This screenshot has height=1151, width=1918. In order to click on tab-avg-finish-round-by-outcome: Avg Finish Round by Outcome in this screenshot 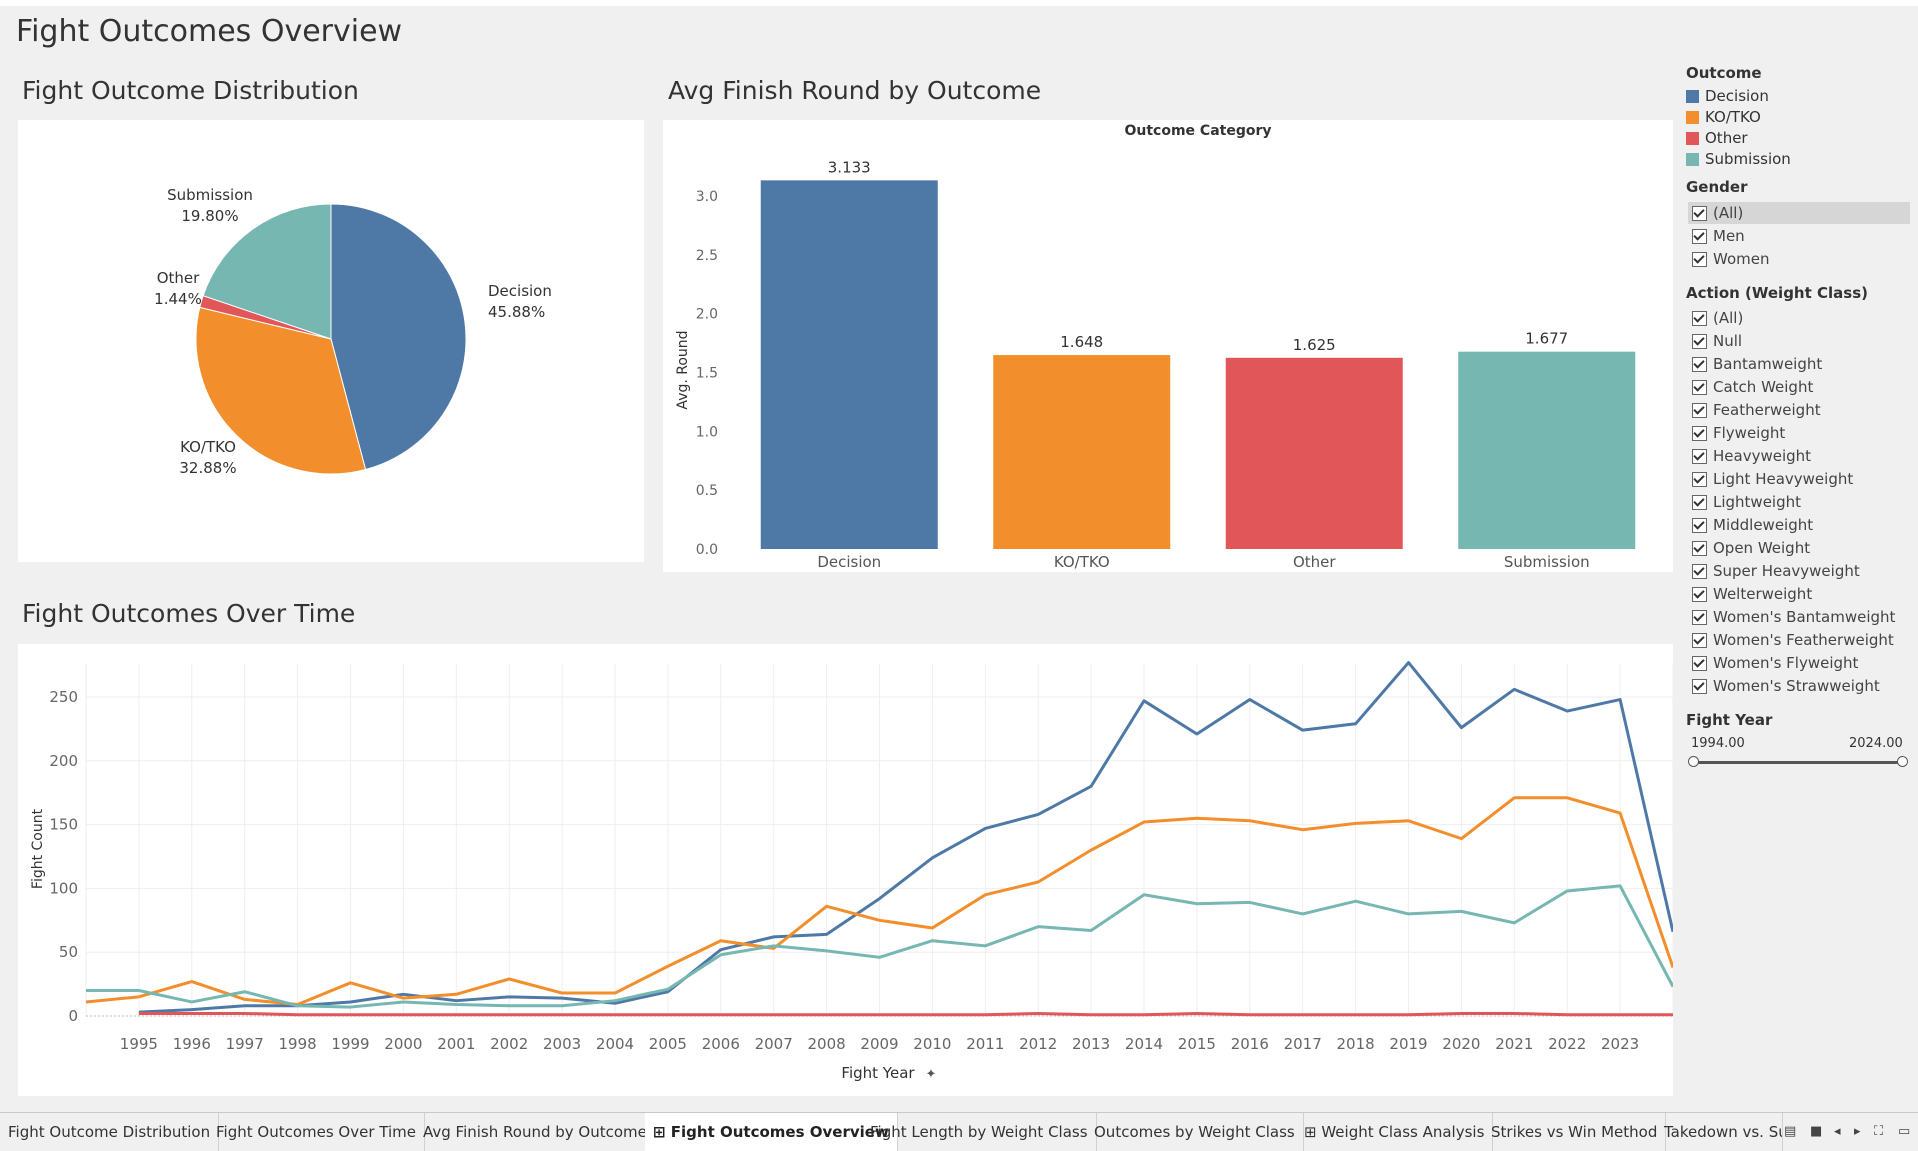, I will do `click(535, 1132)`.